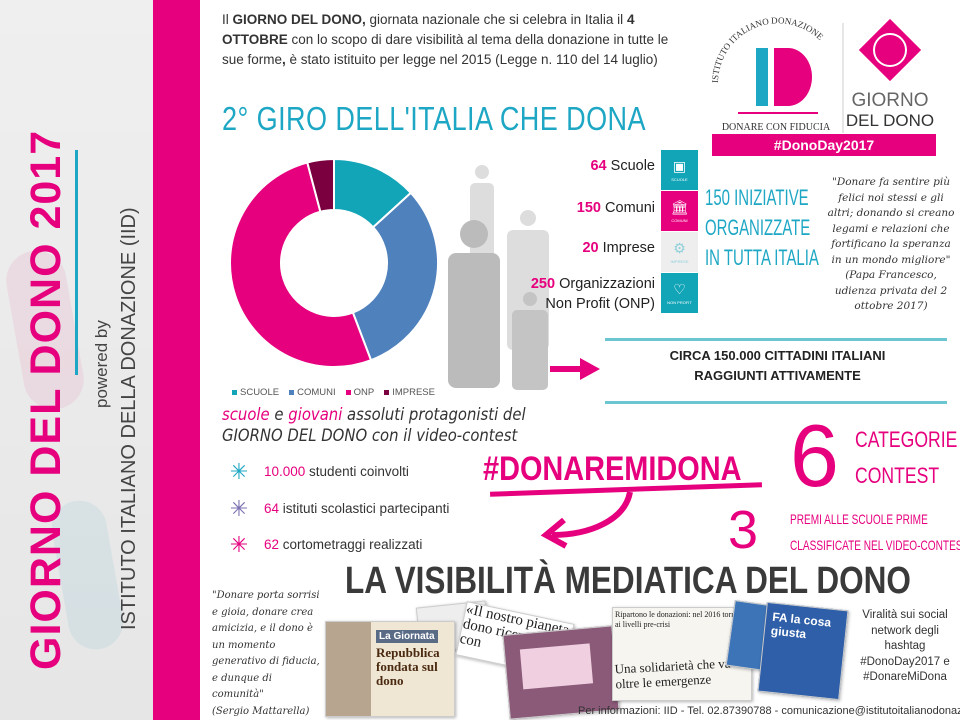 This screenshot has height=720, width=960. What do you see at coordinates (622, 166) in the screenshot?
I see `stat-scuole: 64 Scuole` at bounding box center [622, 166].